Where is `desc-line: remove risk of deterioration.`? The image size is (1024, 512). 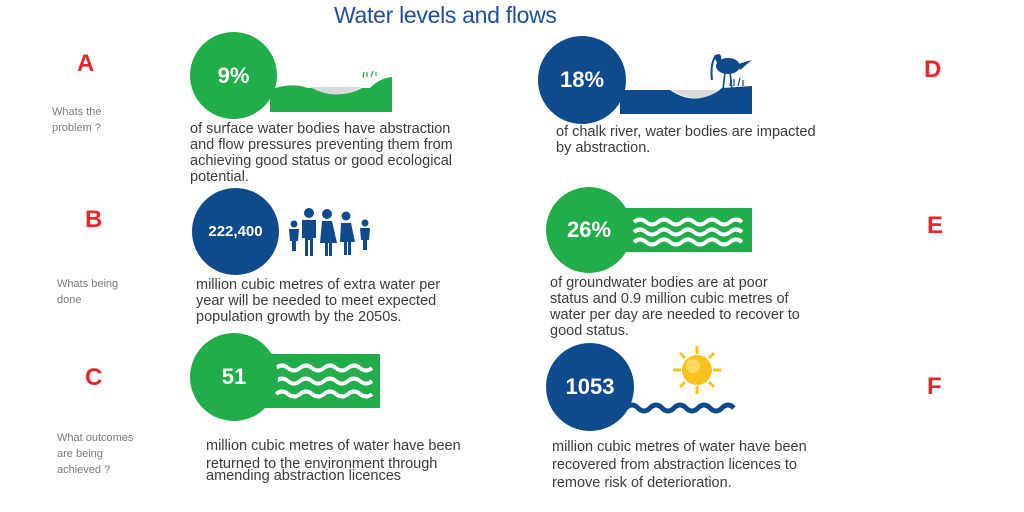 desc-line: remove risk of deterioration. is located at coordinates (642, 483).